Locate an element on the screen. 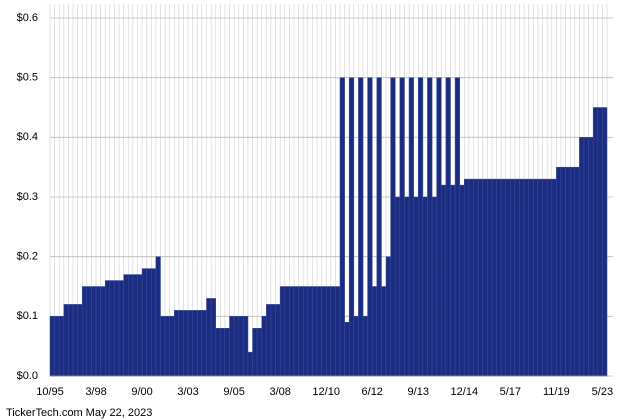  x-tick-label: 9/05 is located at coordinates (233, 392).